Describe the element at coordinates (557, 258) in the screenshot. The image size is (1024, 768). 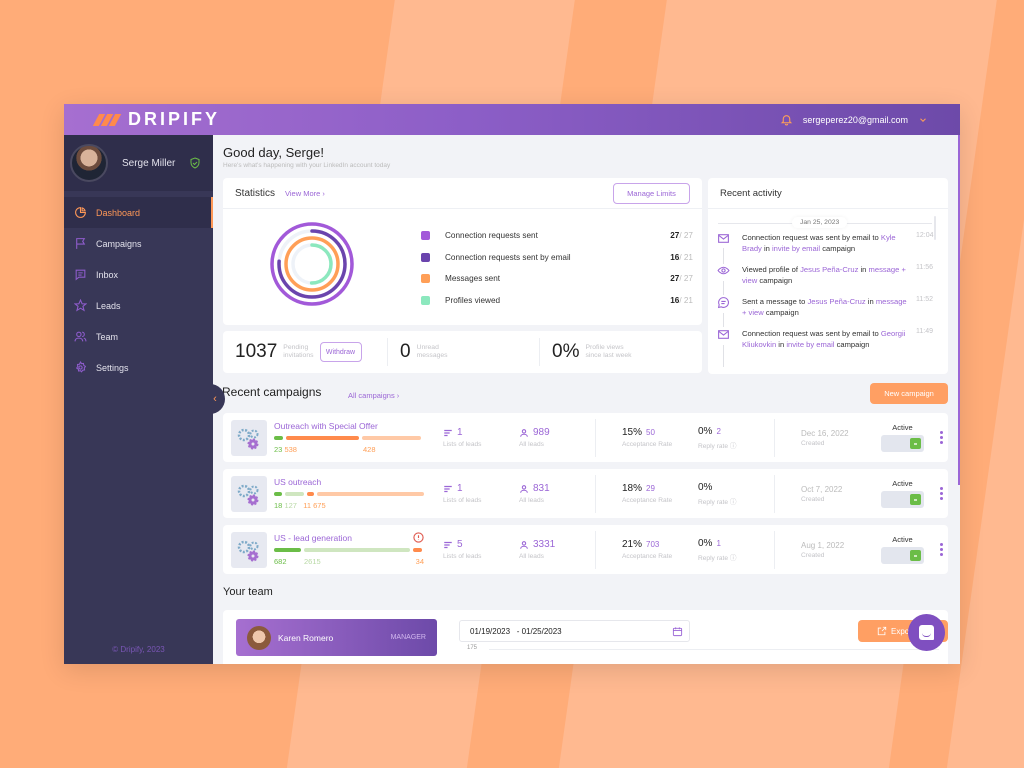
I see `legend-item: Connection requests sent by email 16/ 21` at that location.